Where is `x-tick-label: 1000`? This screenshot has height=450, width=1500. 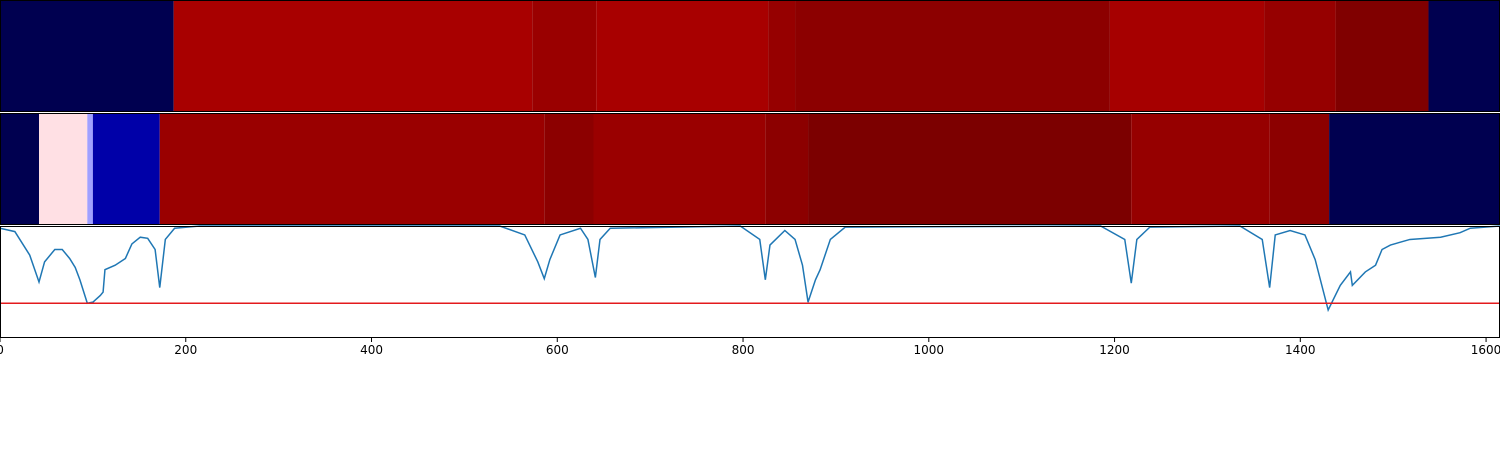 x-tick-label: 1000 is located at coordinates (929, 350).